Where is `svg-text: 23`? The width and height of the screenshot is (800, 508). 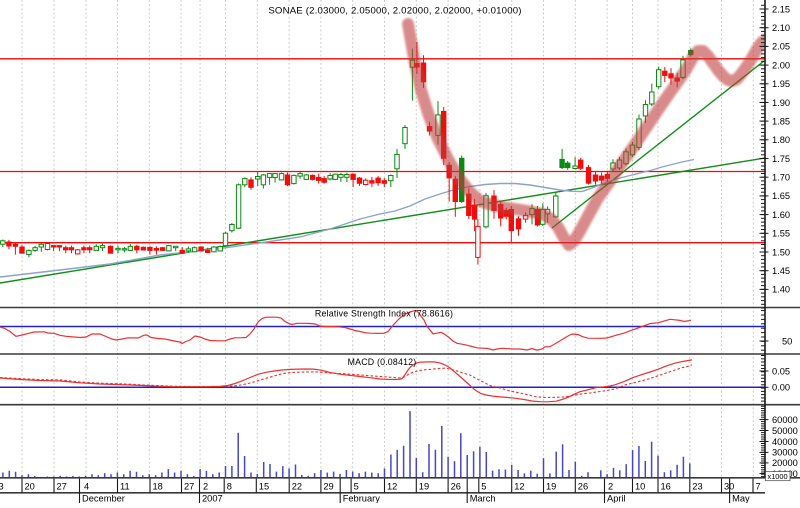 svg-text: 23 is located at coordinates (697, 487).